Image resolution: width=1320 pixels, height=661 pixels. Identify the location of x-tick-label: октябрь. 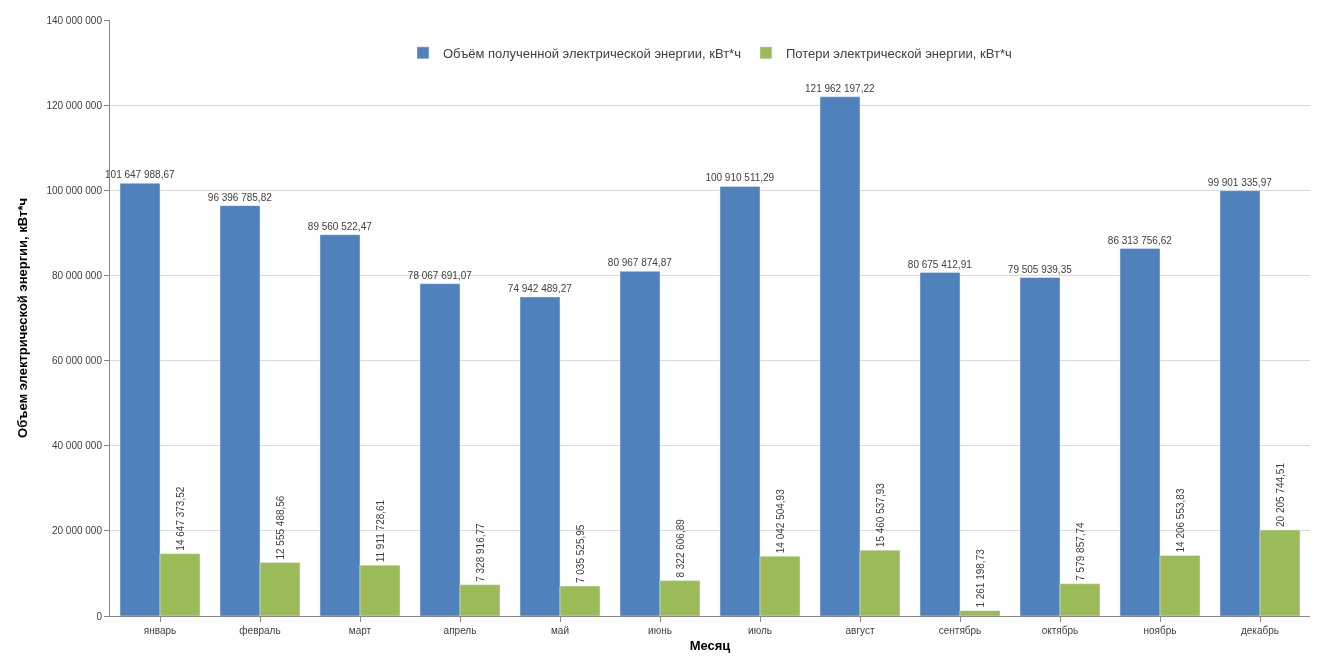
(1060, 630).